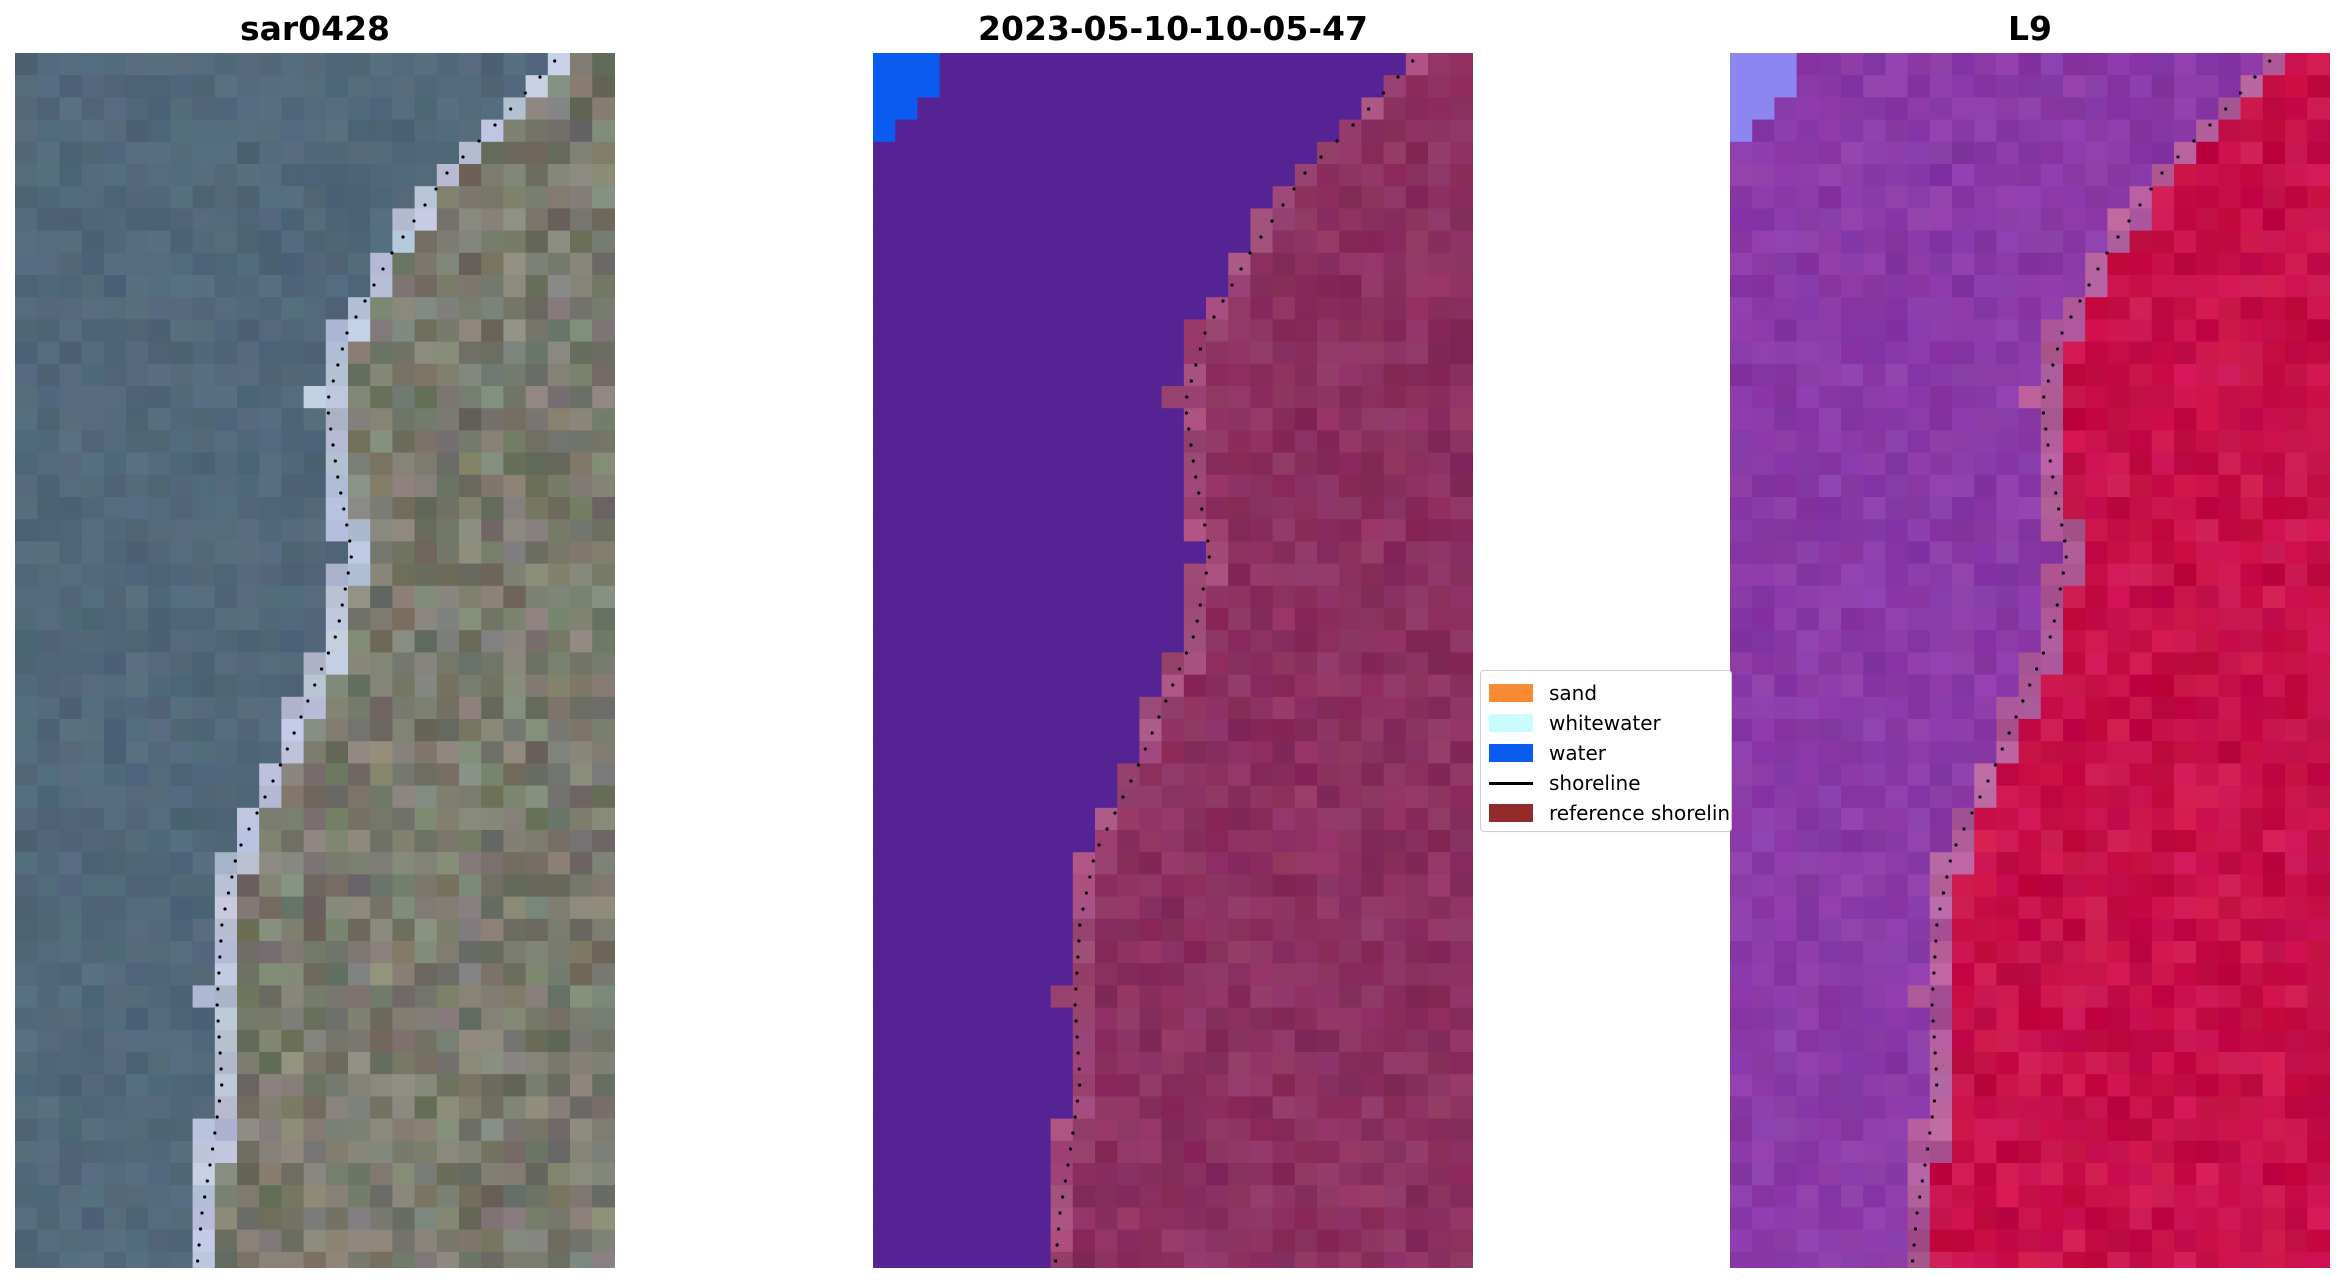  I want to click on legend-item-reference-shoreline: reference shoreline, so click(1610, 813).